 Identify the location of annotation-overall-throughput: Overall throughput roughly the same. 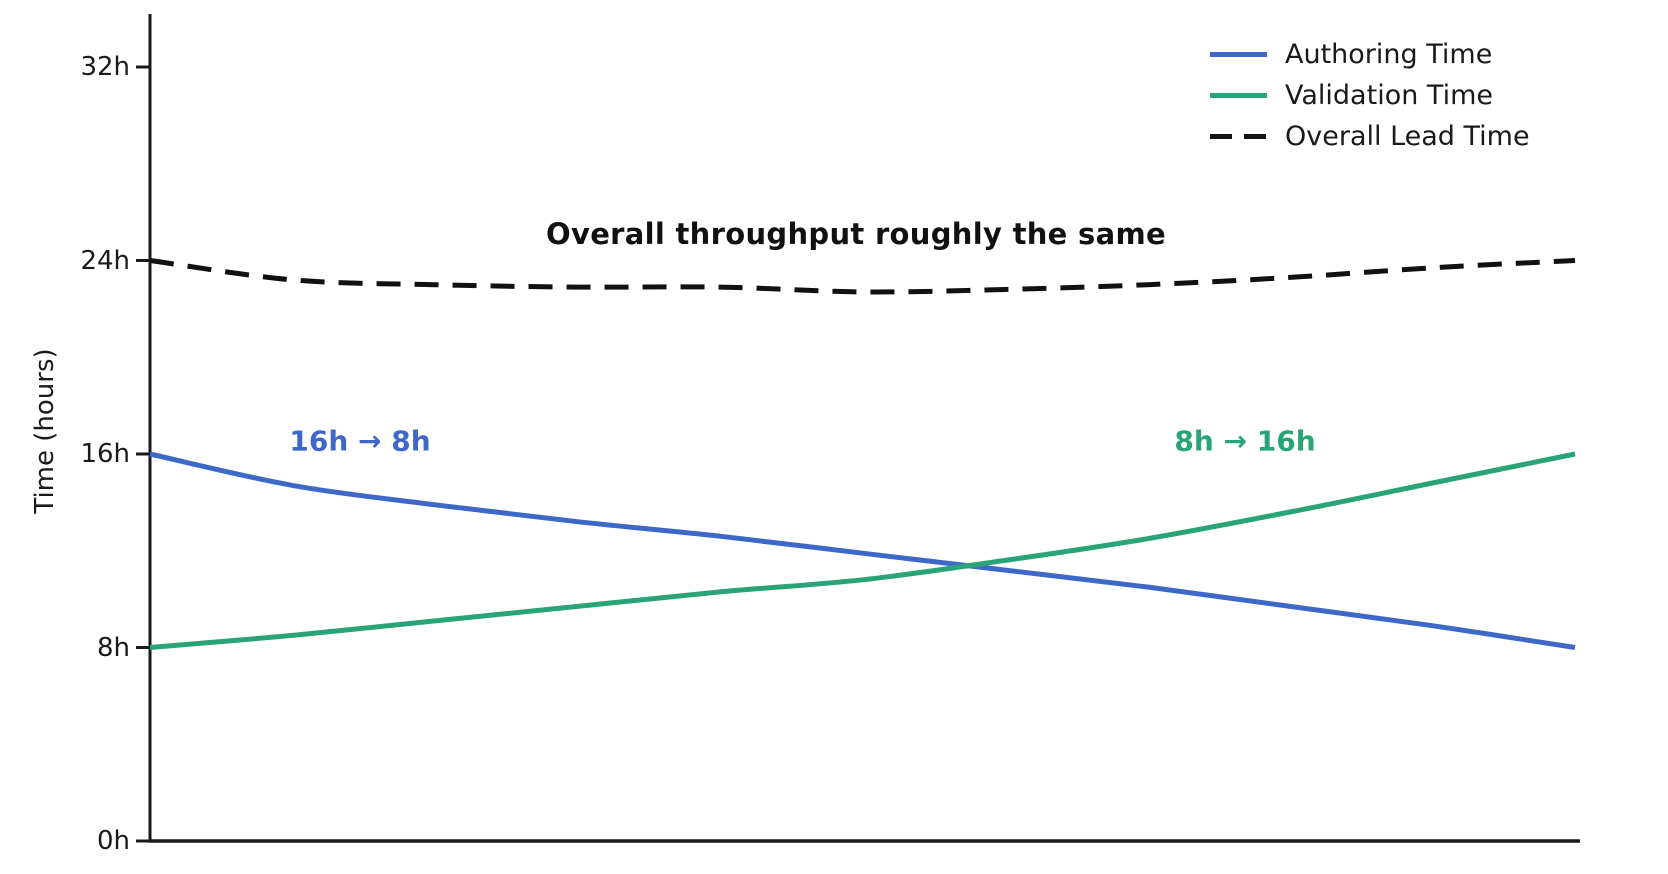
(856, 234).